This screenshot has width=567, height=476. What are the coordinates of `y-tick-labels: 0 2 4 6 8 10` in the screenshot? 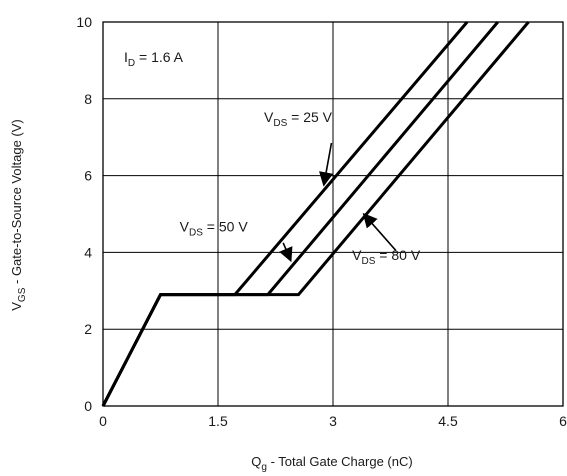 It's located at (84, 214).